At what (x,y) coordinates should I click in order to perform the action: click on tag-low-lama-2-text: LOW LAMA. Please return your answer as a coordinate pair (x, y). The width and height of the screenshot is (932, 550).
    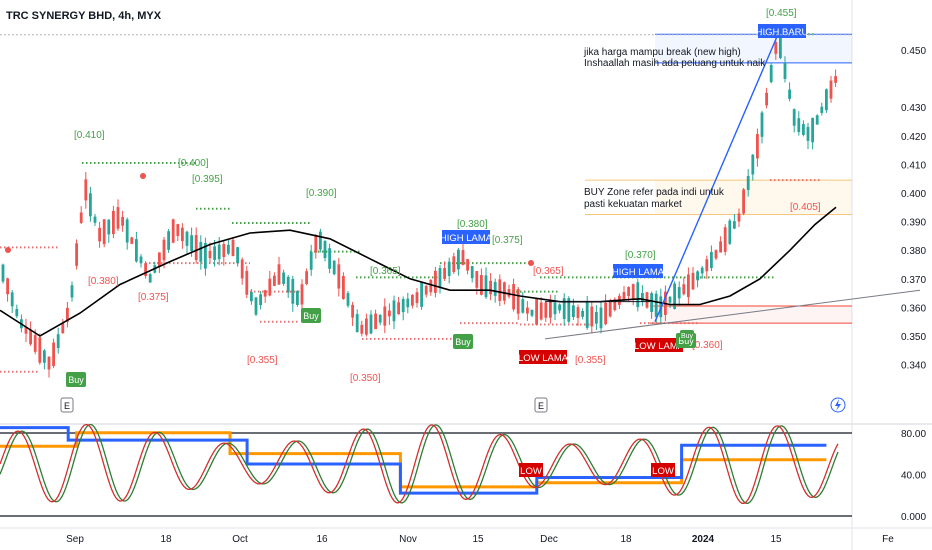
    Looking at the image, I should click on (659, 346).